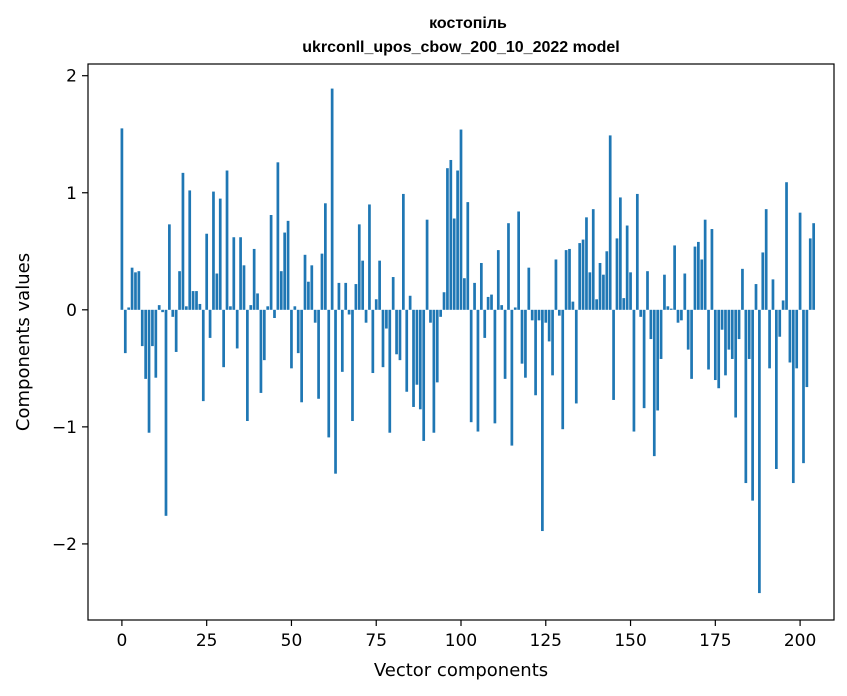 This screenshot has width=847, height=696. I want to click on y-tick-label: −2, so click(64, 545).